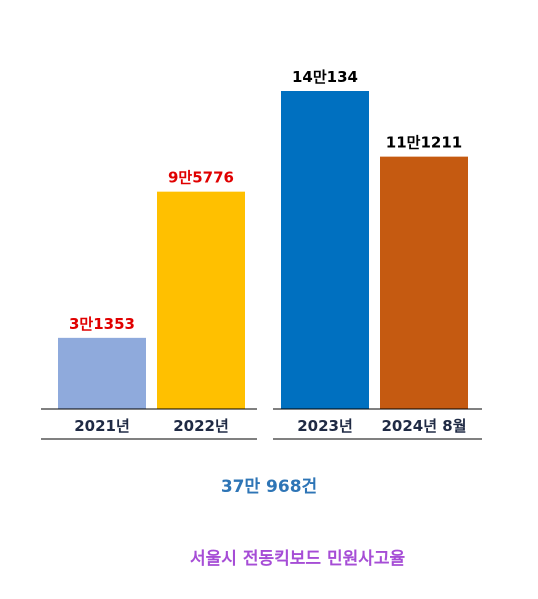  Describe the element at coordinates (201, 426) in the screenshot. I see `category-label-1: 2022년` at that location.